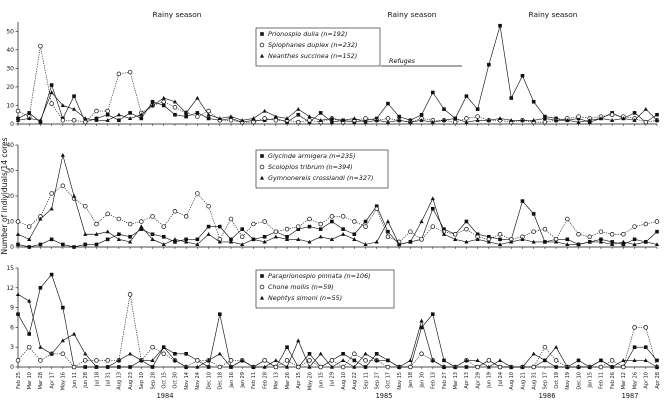  I want to click on x-tick-label: Feb 13, so click(434, 380).